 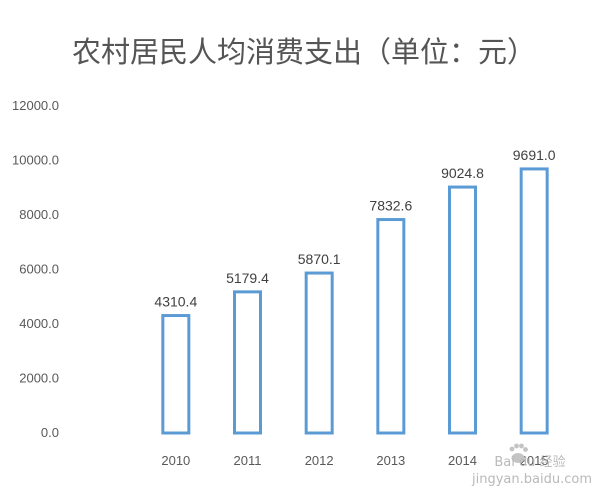 What do you see at coordinates (319, 259) in the screenshot?
I see `data-label: 5870.1` at bounding box center [319, 259].